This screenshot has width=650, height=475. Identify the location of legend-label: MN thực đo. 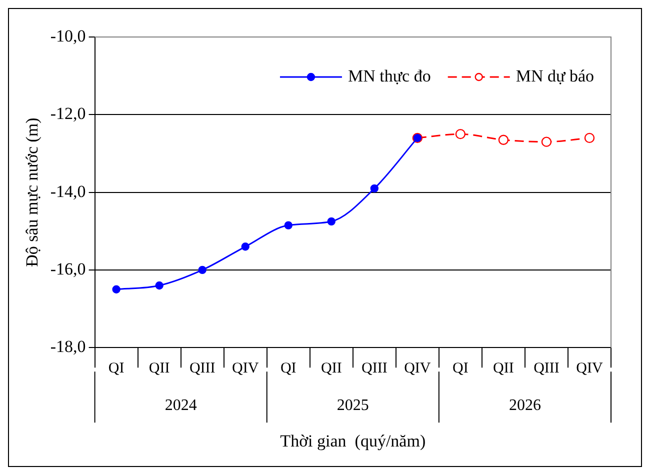
(389, 76).